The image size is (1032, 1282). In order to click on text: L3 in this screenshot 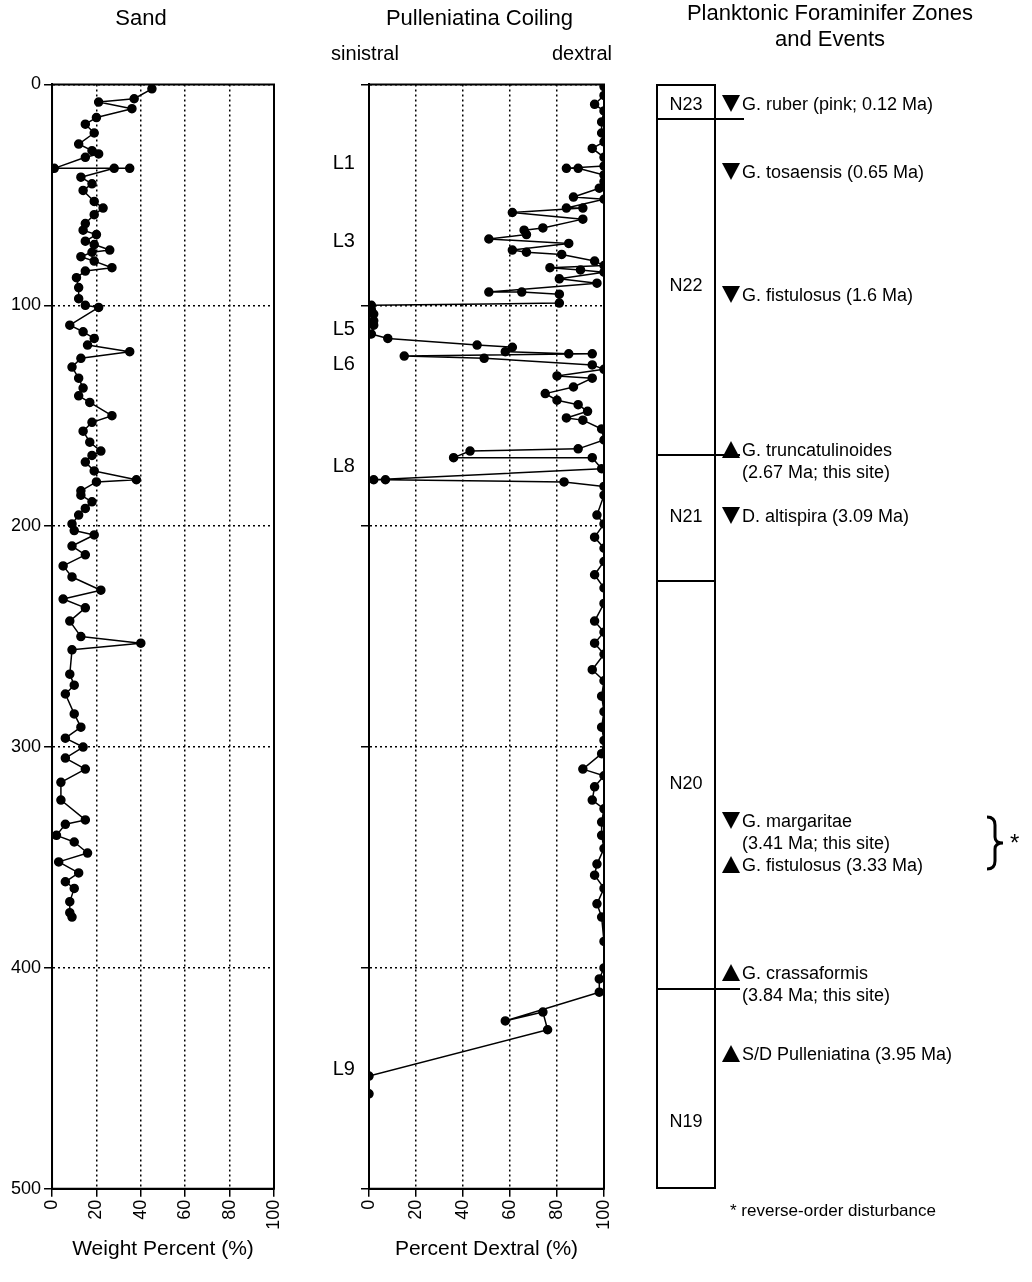, I will do `click(343, 239)`.